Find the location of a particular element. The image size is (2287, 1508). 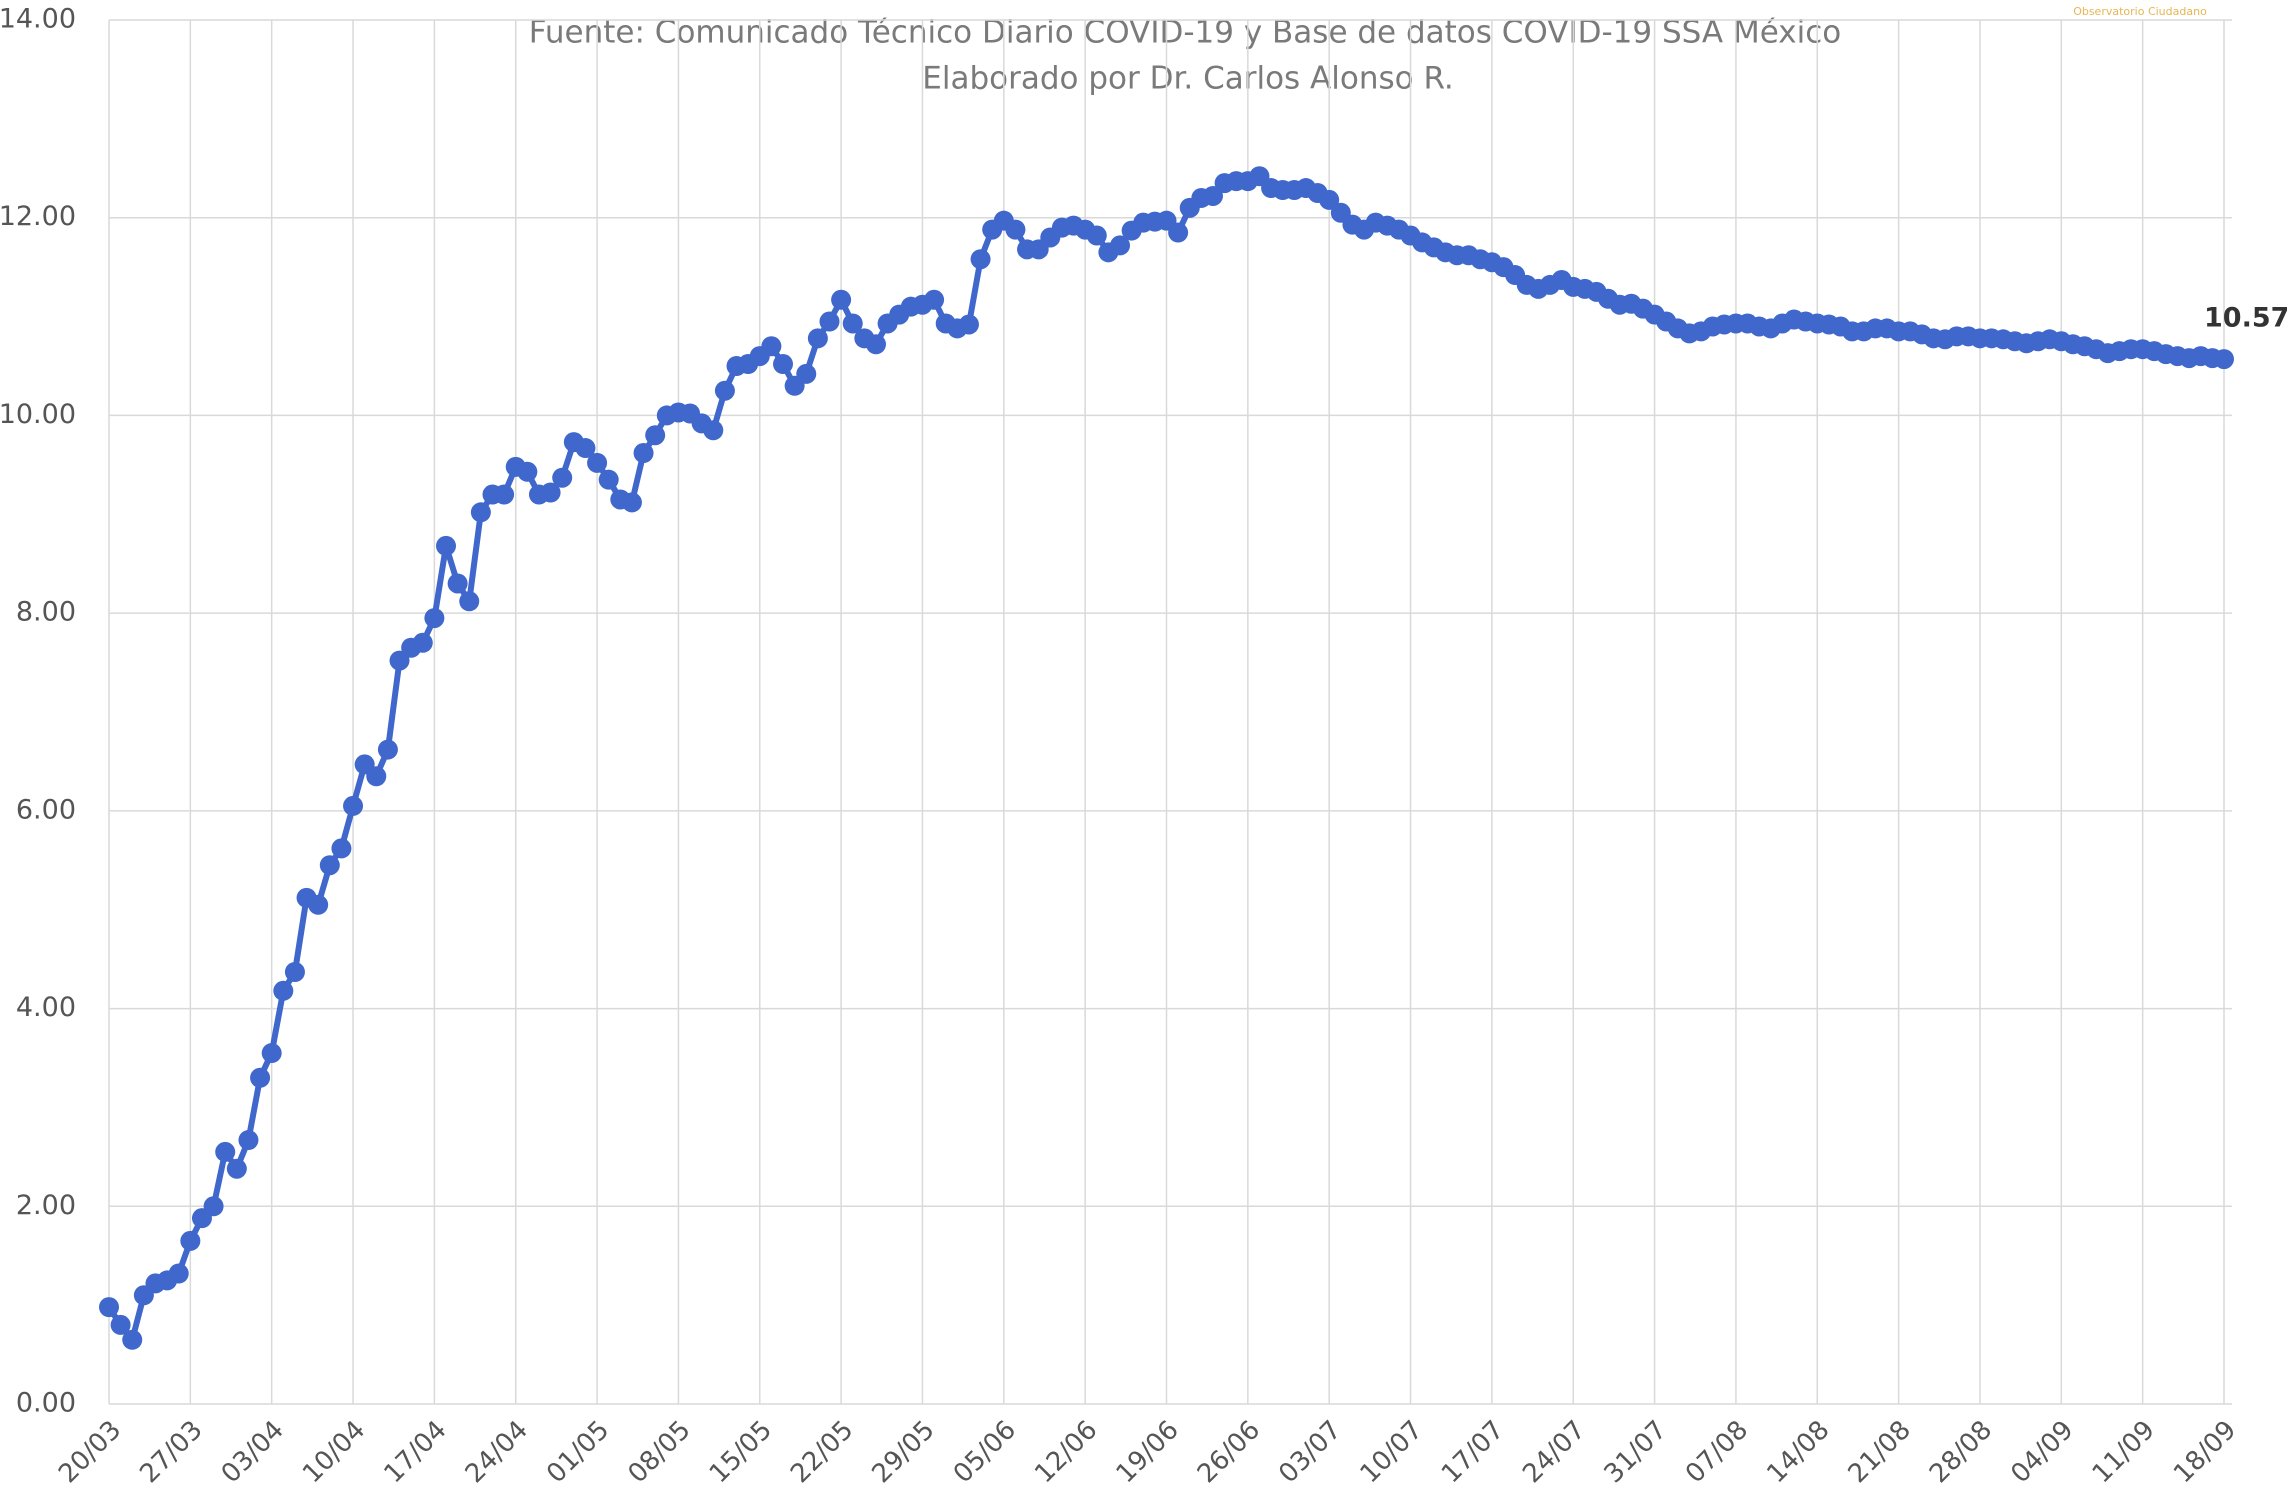

x-tick-label: 17/04 is located at coordinates (415, 1452).